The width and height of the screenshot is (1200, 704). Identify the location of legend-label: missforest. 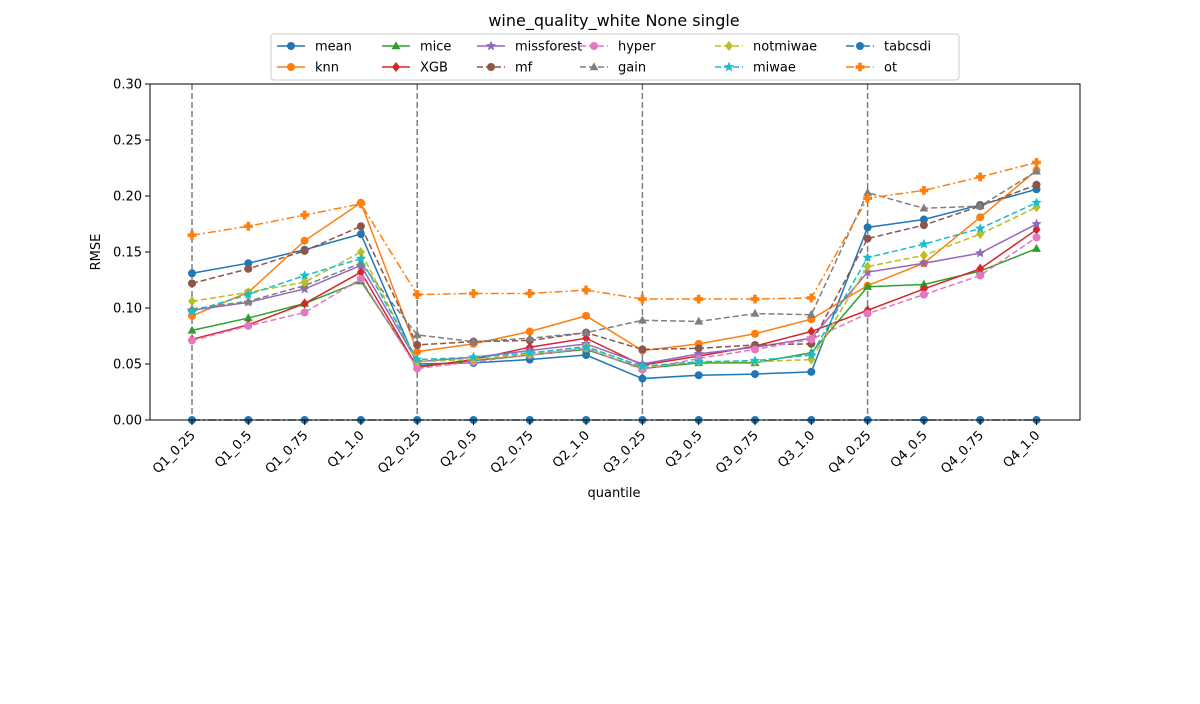
(548, 47).